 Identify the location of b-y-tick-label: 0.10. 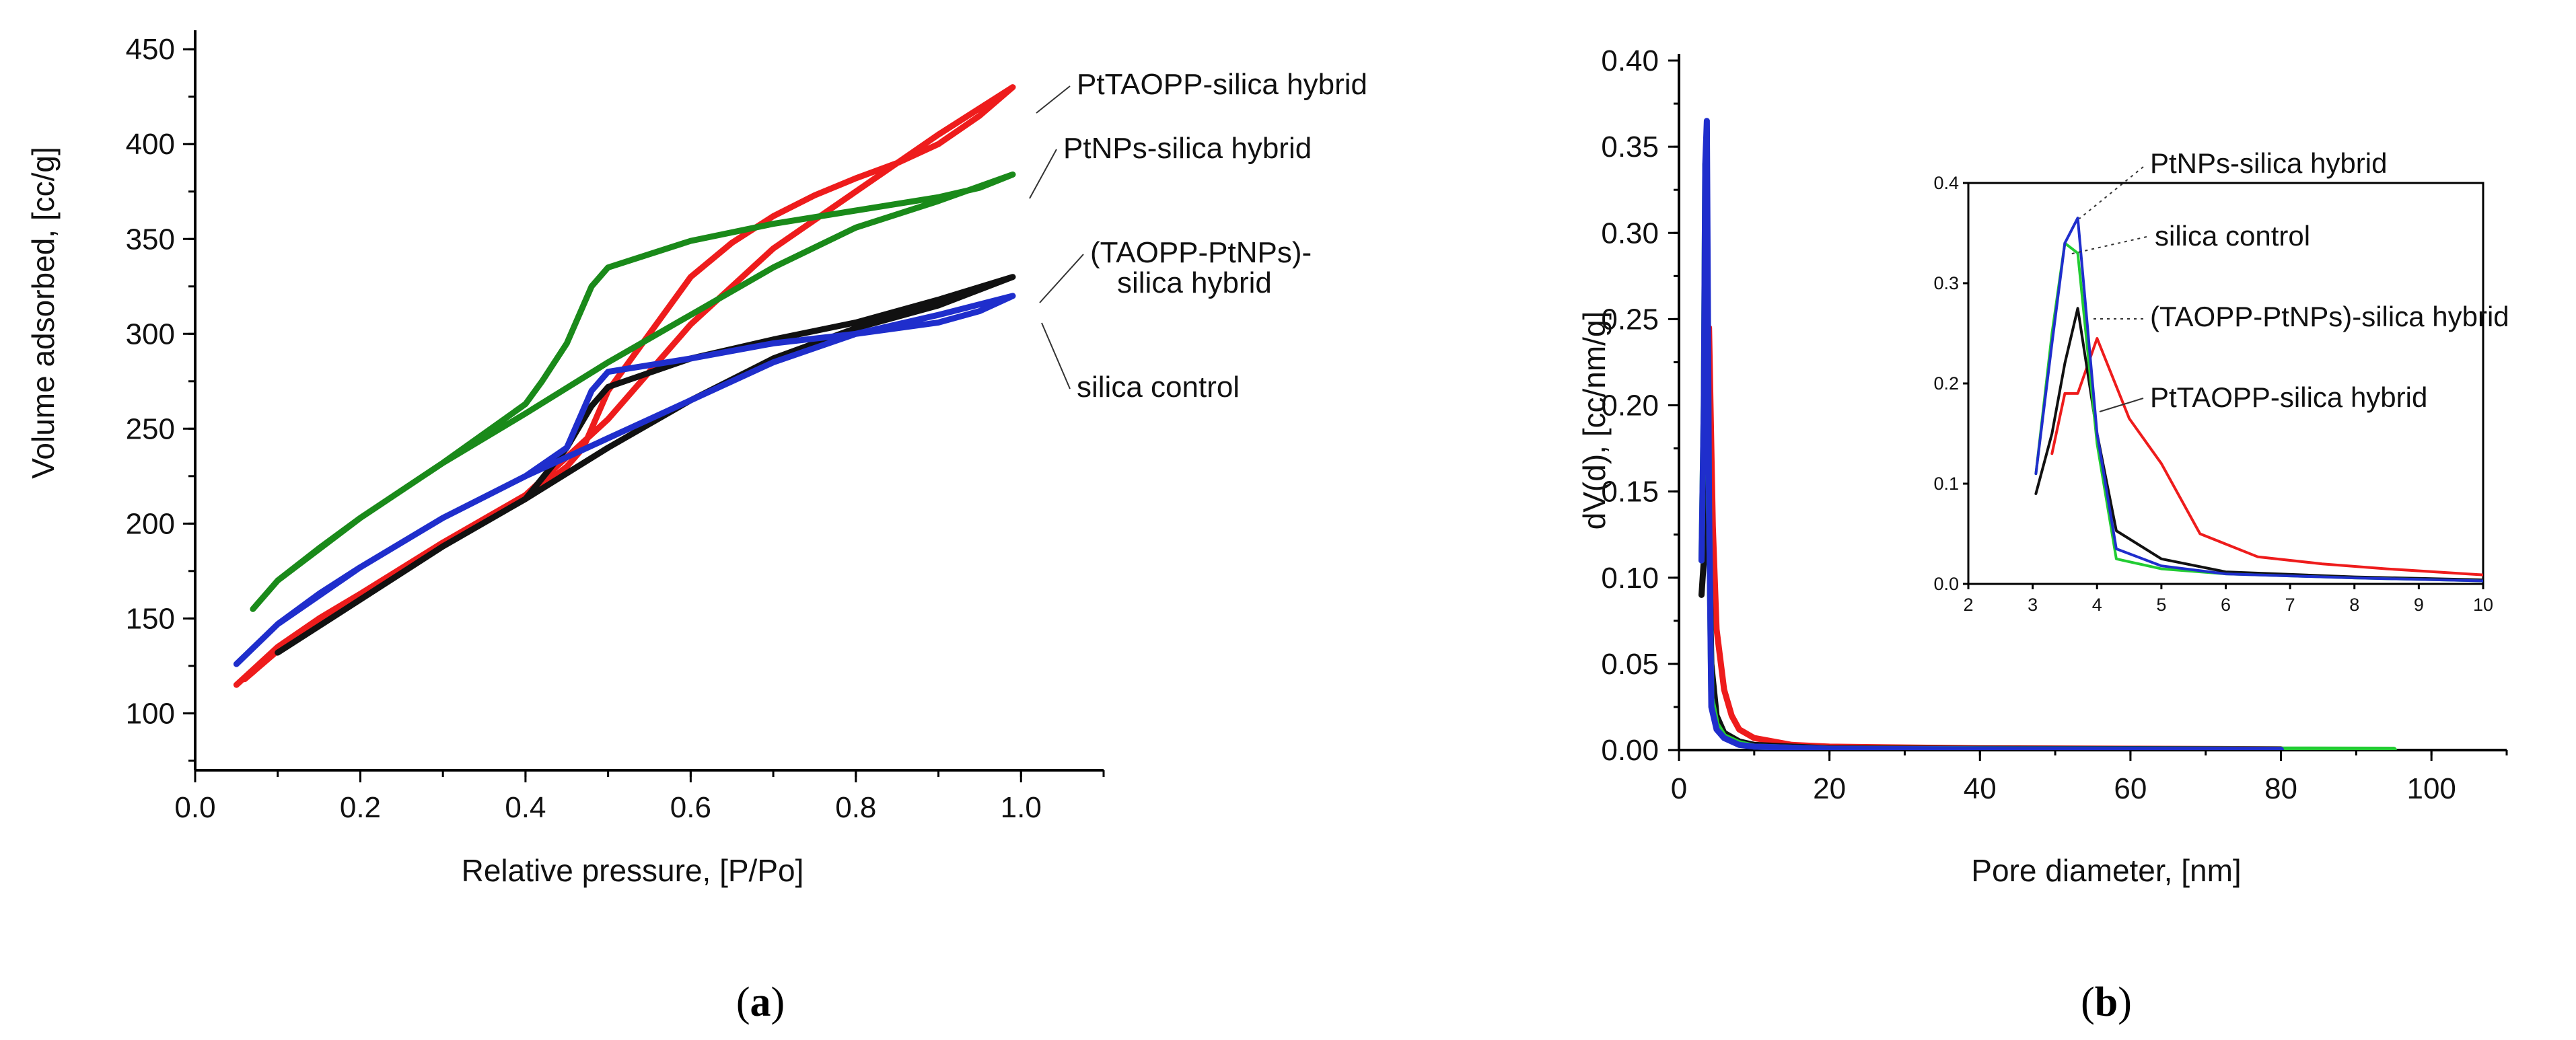
(1630, 578).